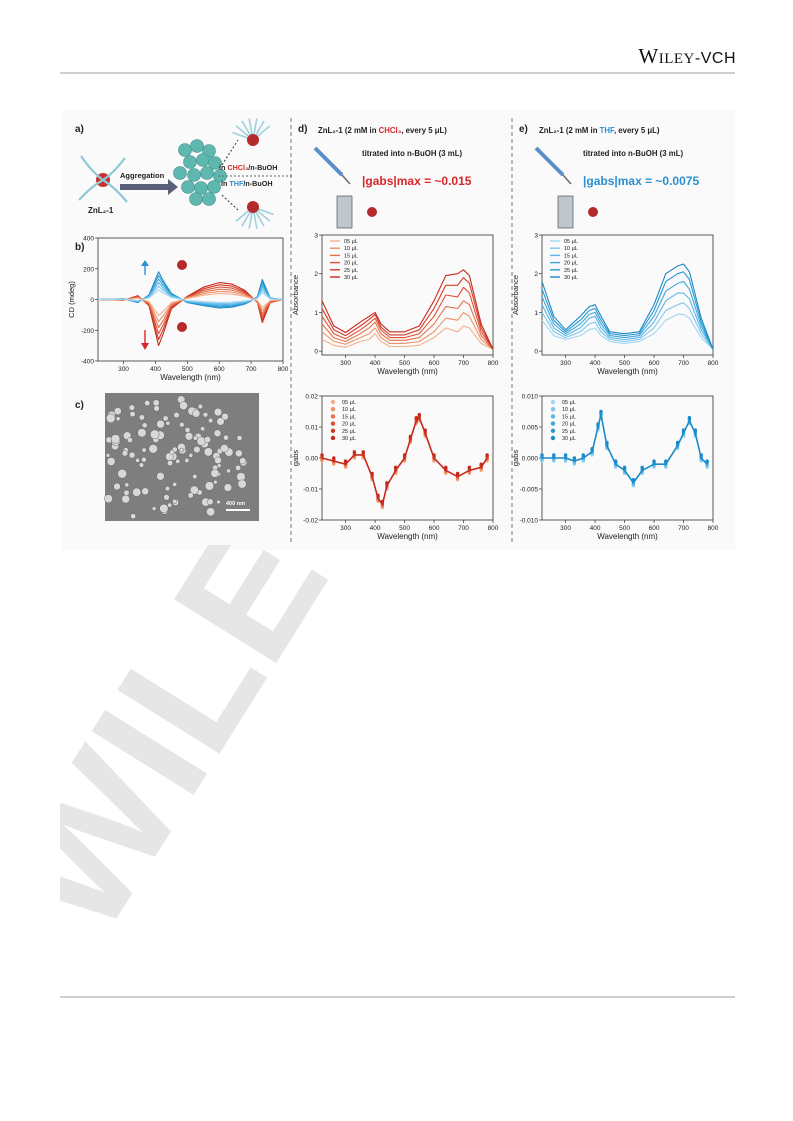 The height and width of the screenshot is (1121, 793). Describe the element at coordinates (351, 249) in the screenshot. I see `d-abs-legend-label: 10 μL` at that location.